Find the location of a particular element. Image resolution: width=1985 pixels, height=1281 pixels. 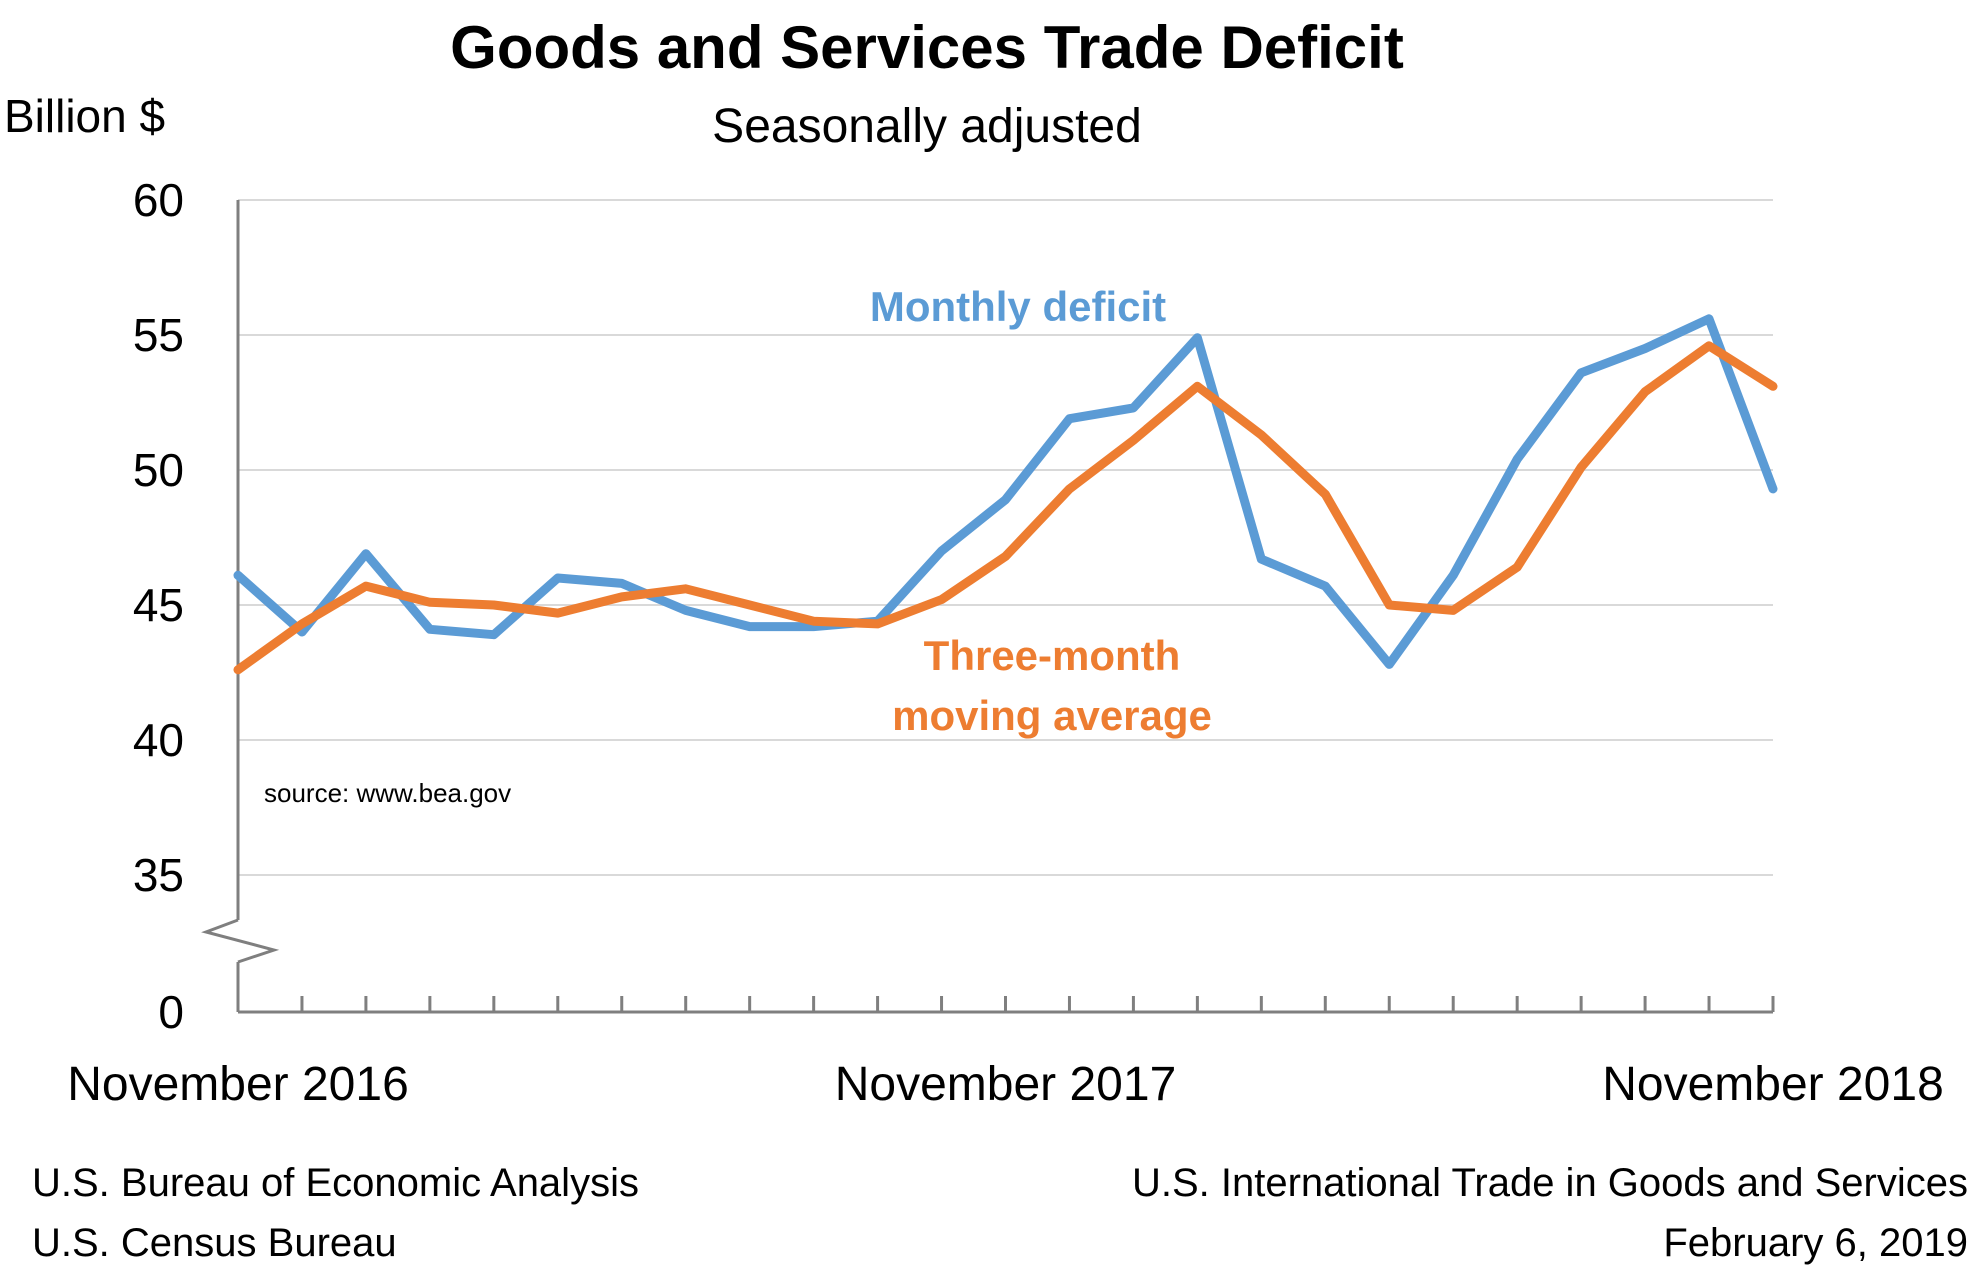

footer-agency-line2: U.S. Census Bureau is located at coordinates (214, 1243).